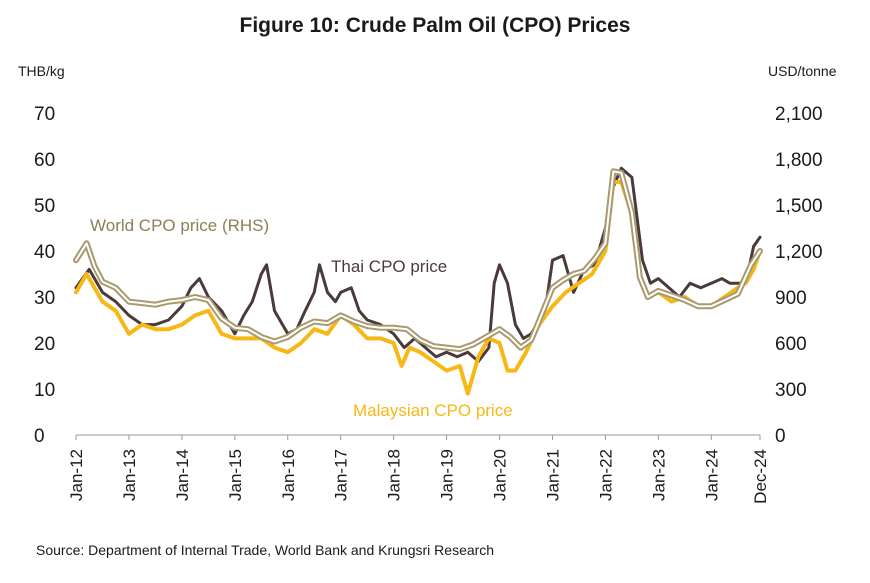 Image resolution: width=870 pixels, height=583 pixels. What do you see at coordinates (780, 436) in the screenshot?
I see `right-y-tick-label: 0` at bounding box center [780, 436].